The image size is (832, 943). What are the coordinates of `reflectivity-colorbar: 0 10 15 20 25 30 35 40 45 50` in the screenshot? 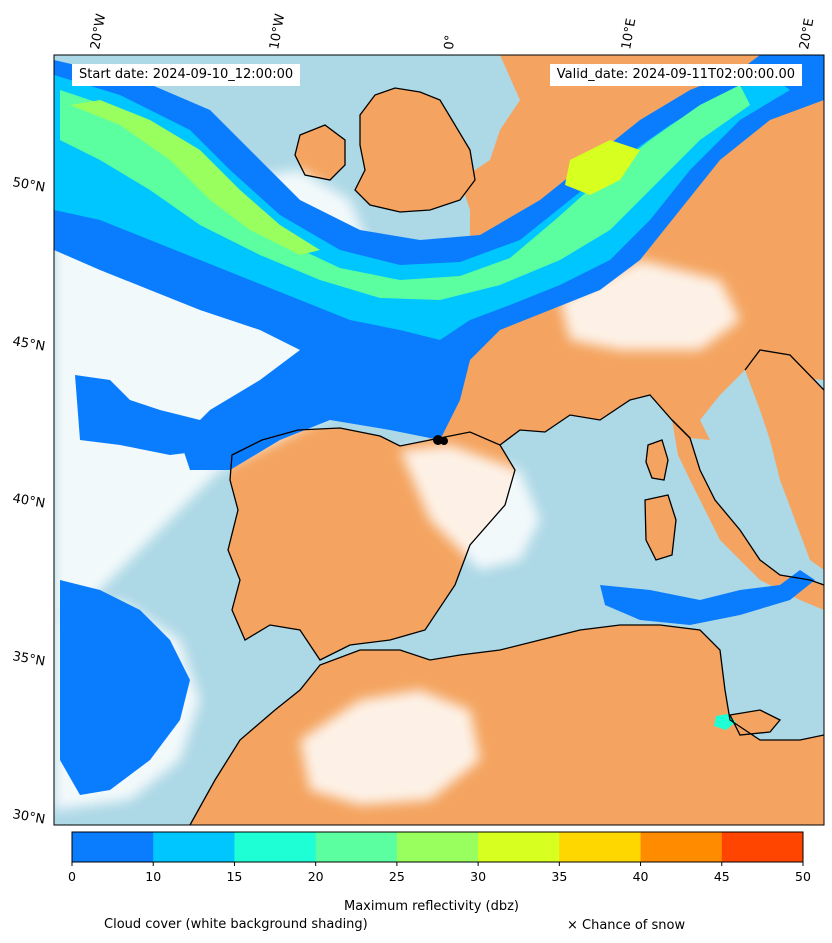 It's located at (439, 857).